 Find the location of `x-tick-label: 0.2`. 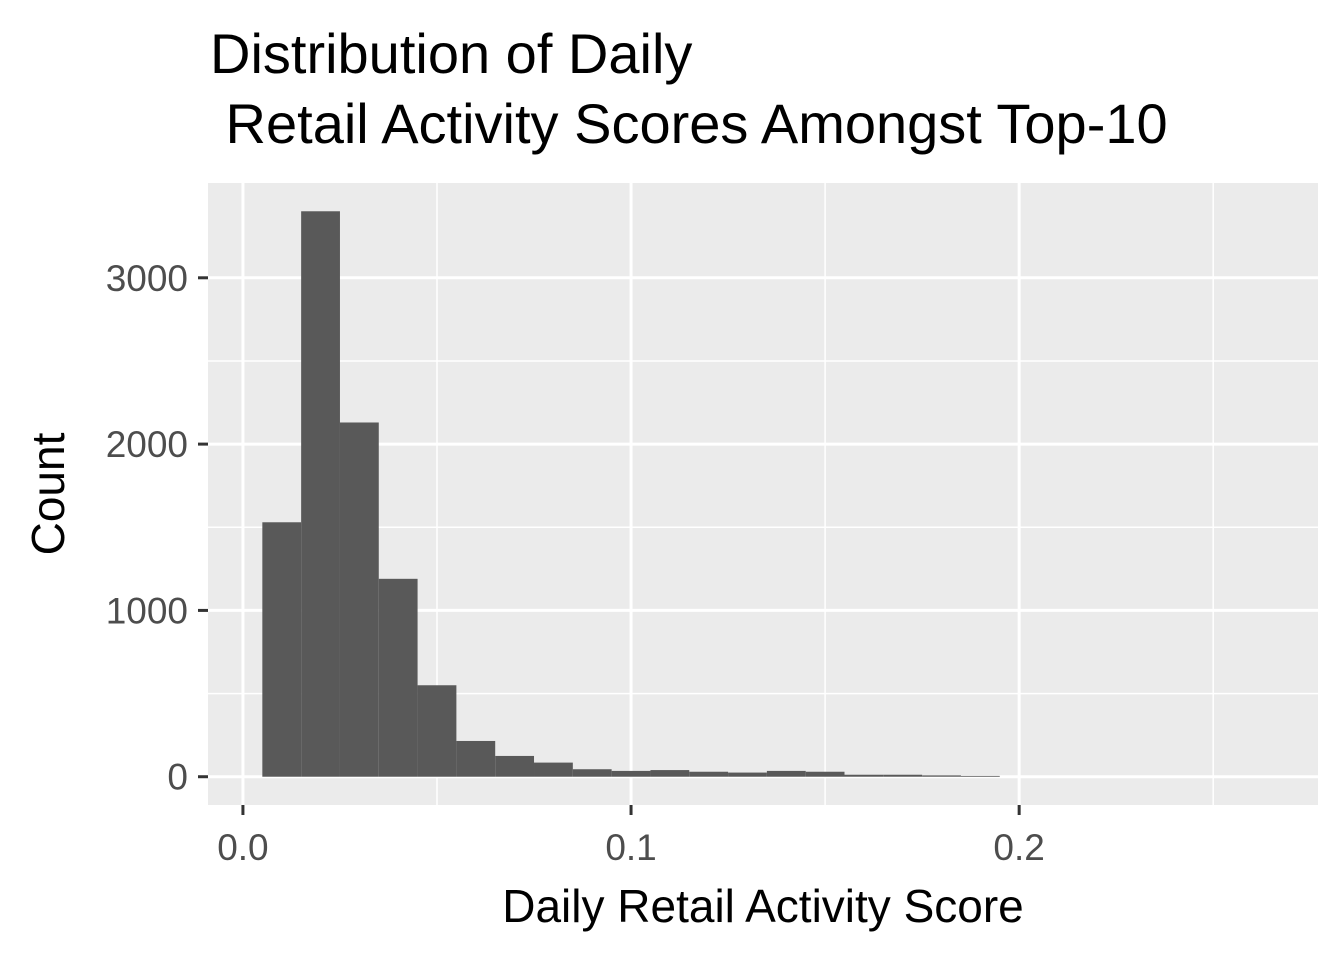

x-tick-label: 0.2 is located at coordinates (1018, 847).